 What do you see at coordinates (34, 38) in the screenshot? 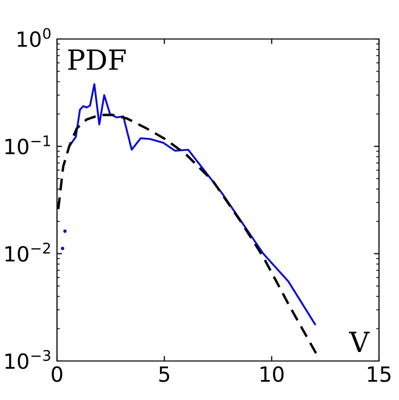
I see `y-tick-label: 10$^{0}$` at bounding box center [34, 38].